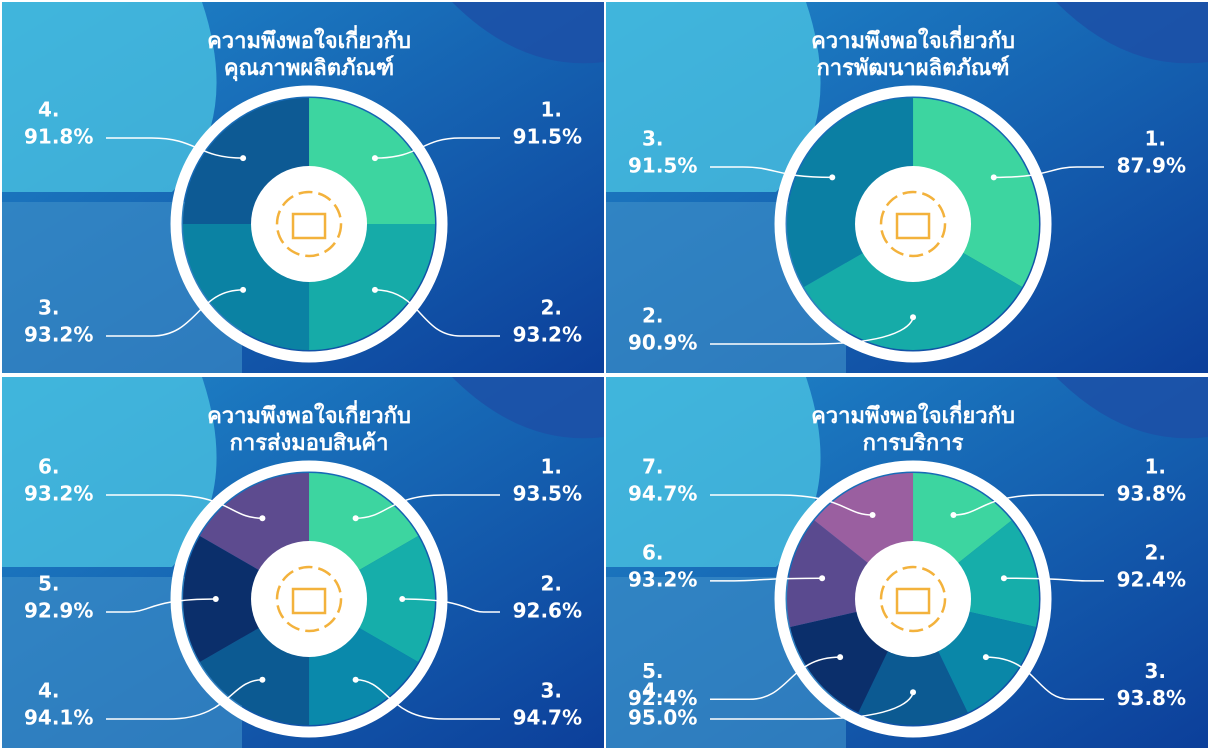  What do you see at coordinates (662, 718) in the screenshot?
I see `value-label: 95.0%` at bounding box center [662, 718].